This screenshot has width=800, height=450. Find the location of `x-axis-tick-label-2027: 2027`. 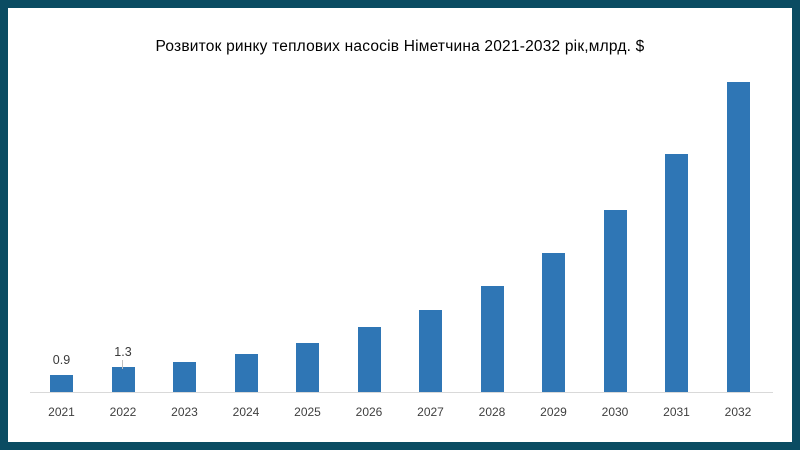

x-axis-tick-label-2027: 2027 is located at coordinates (430, 412).